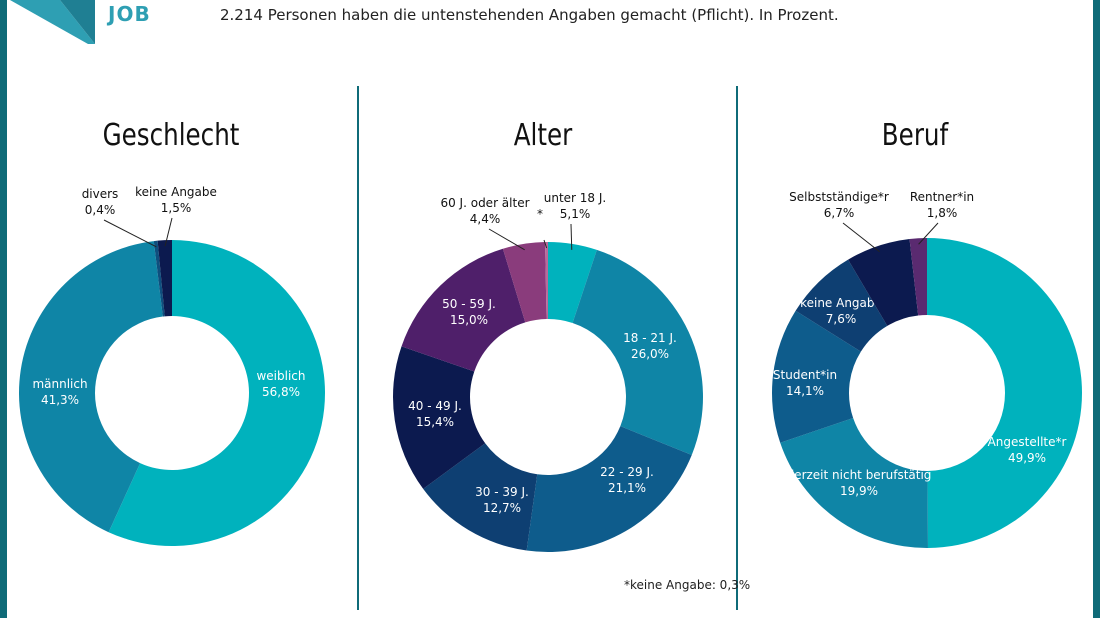 This screenshot has width=1100, height=618. Describe the element at coordinates (100, 210) in the screenshot. I see `slice-value-0-2: 0,4%` at that location.